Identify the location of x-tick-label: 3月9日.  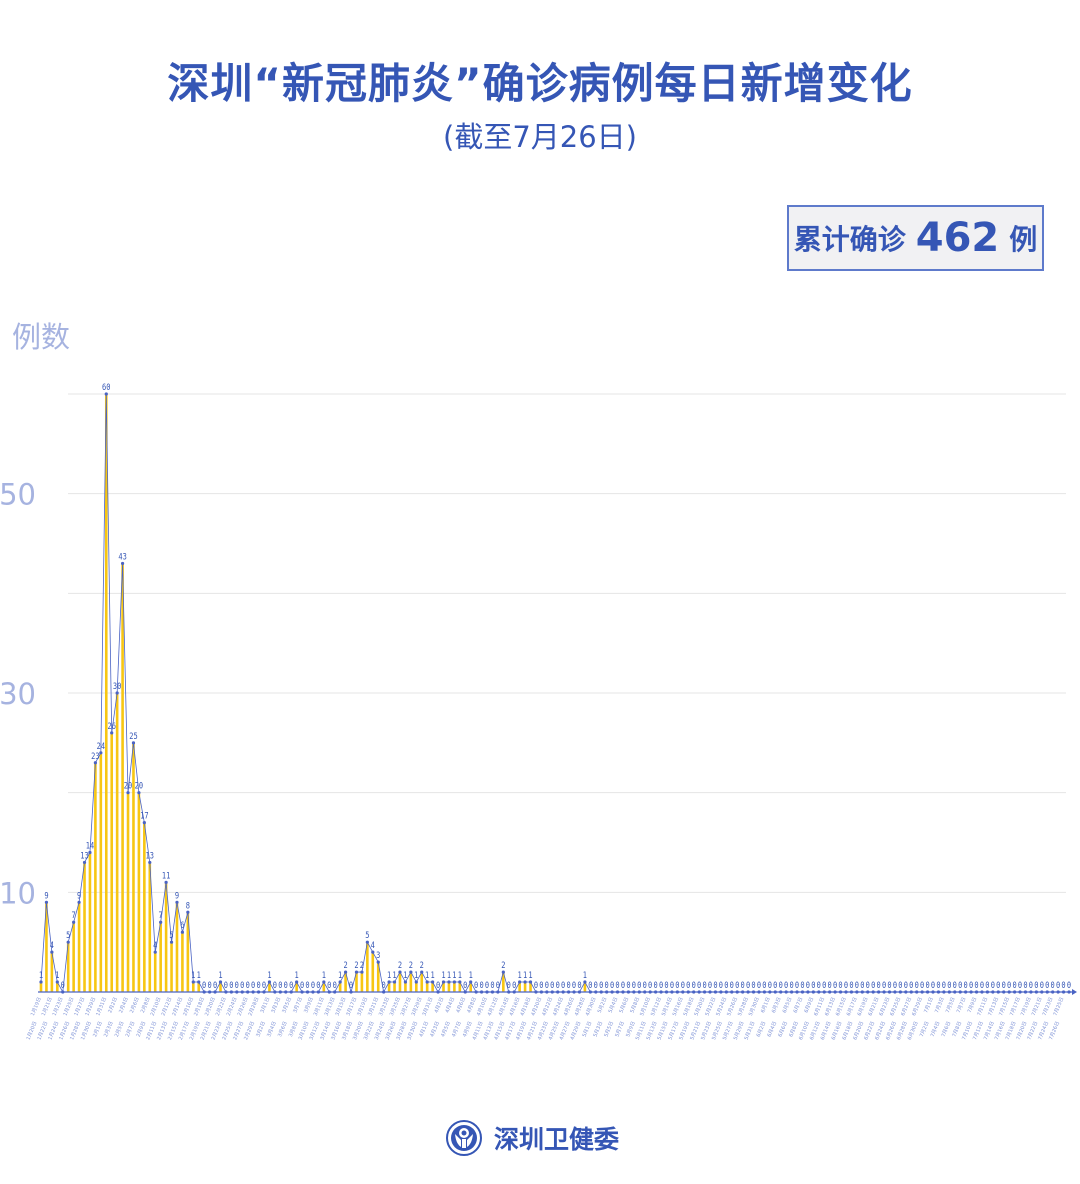
(309, 1005).